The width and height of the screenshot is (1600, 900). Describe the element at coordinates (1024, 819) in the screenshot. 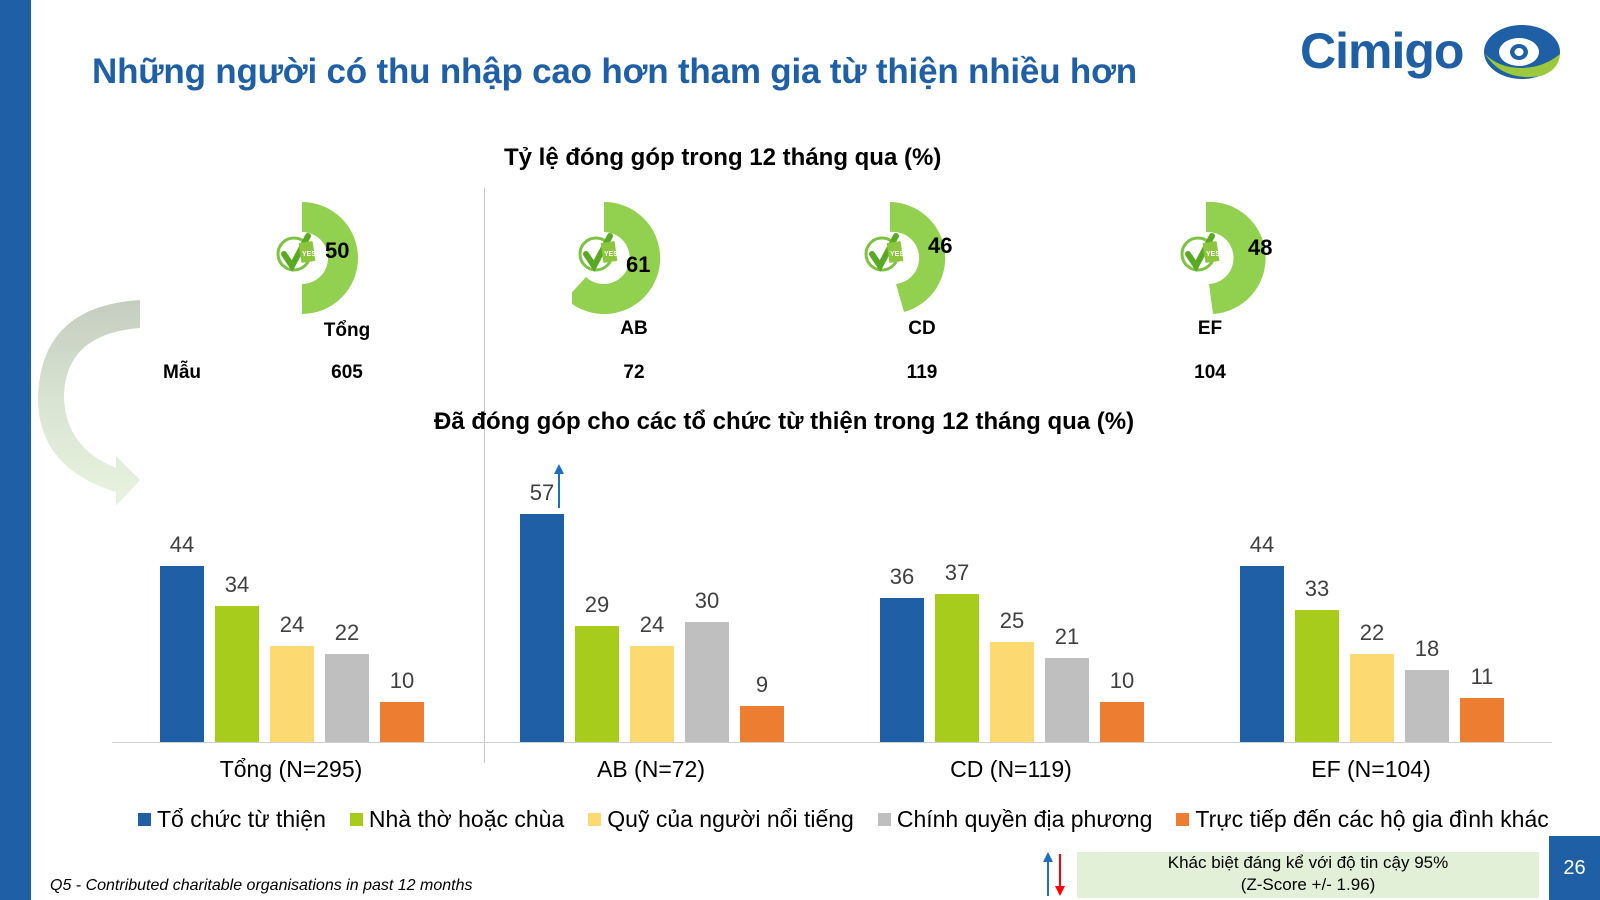

I see `legend-label: Chính quyền địa phương` at that location.